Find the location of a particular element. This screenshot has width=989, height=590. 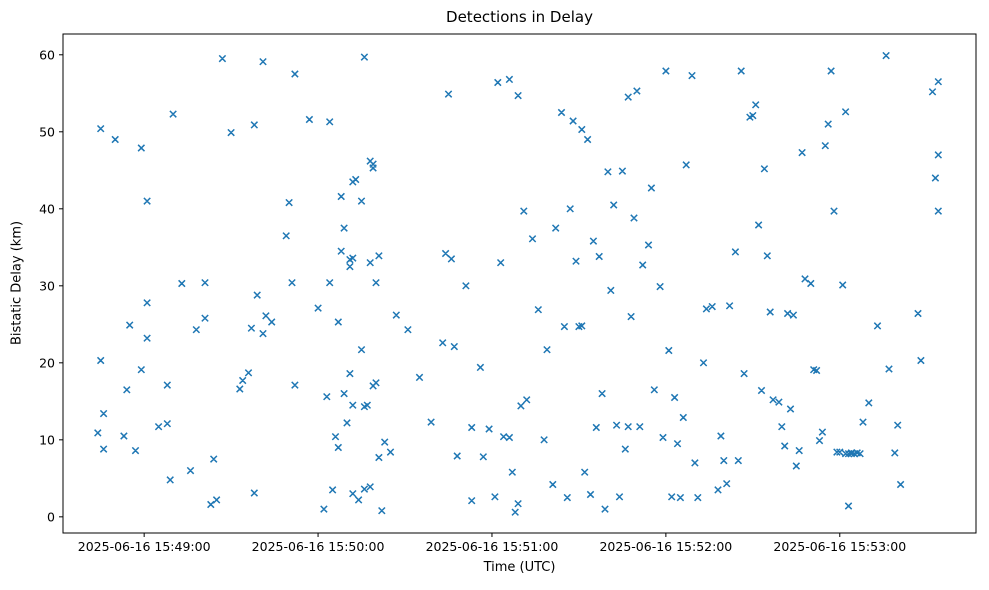

y-tick-label: 50 is located at coordinates (47, 131).